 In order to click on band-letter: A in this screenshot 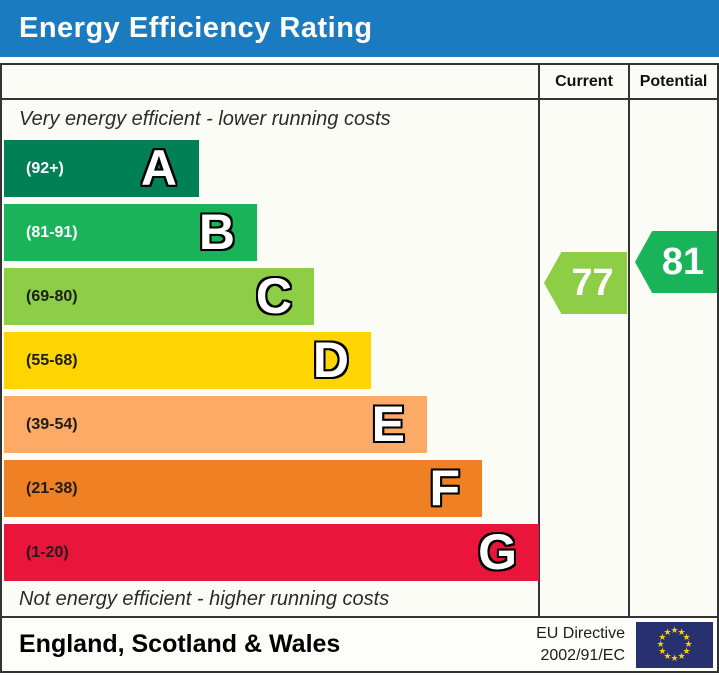, I will do `click(158, 168)`.